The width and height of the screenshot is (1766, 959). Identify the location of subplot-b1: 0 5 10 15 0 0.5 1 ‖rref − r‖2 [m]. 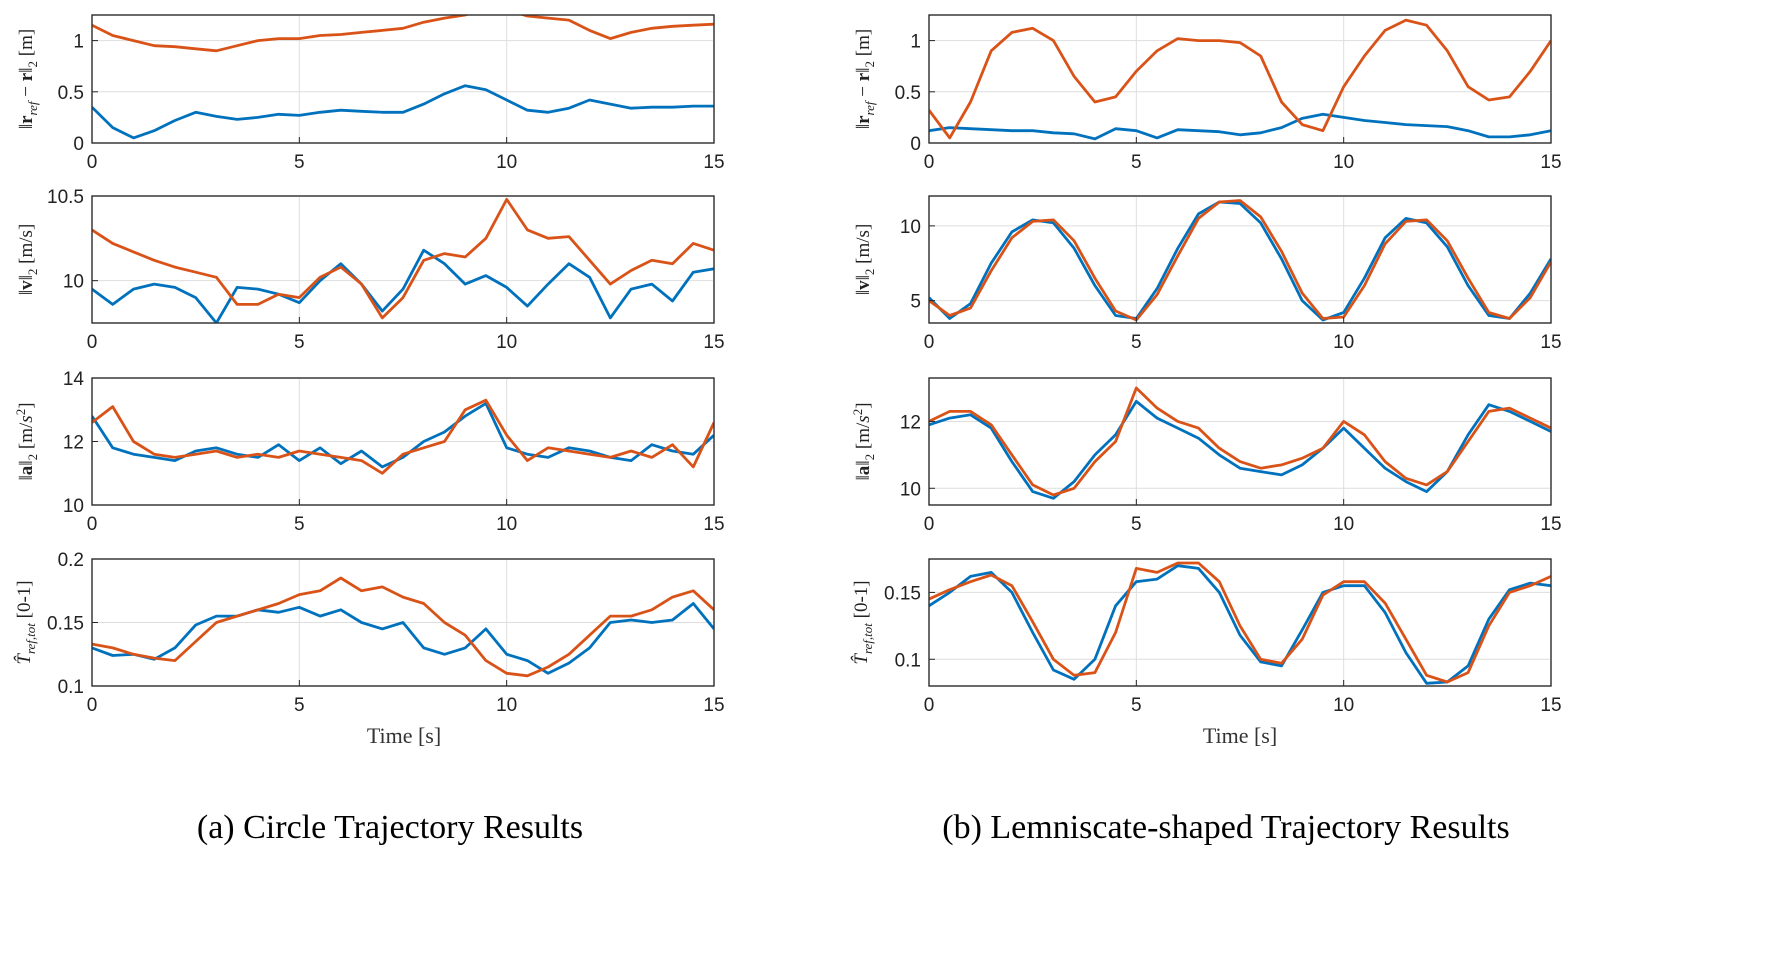
(1207, 93).